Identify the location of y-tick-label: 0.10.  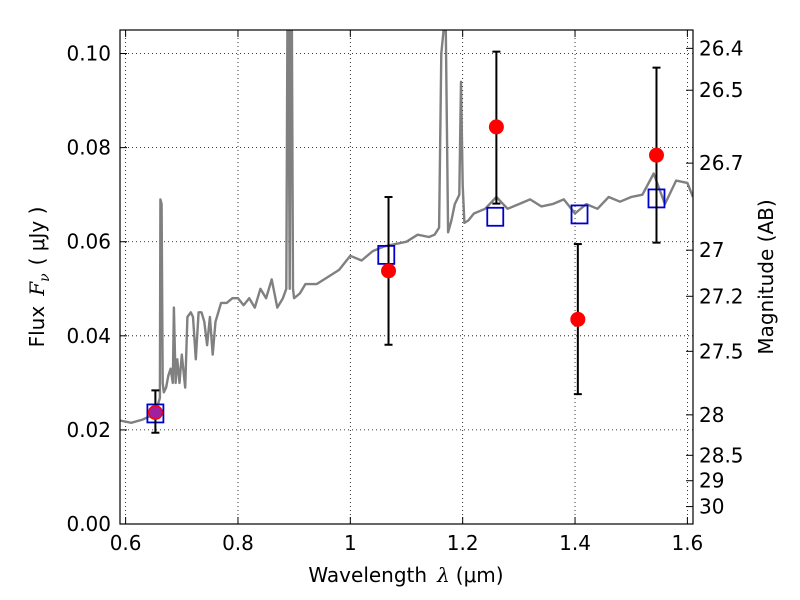
(88, 54).